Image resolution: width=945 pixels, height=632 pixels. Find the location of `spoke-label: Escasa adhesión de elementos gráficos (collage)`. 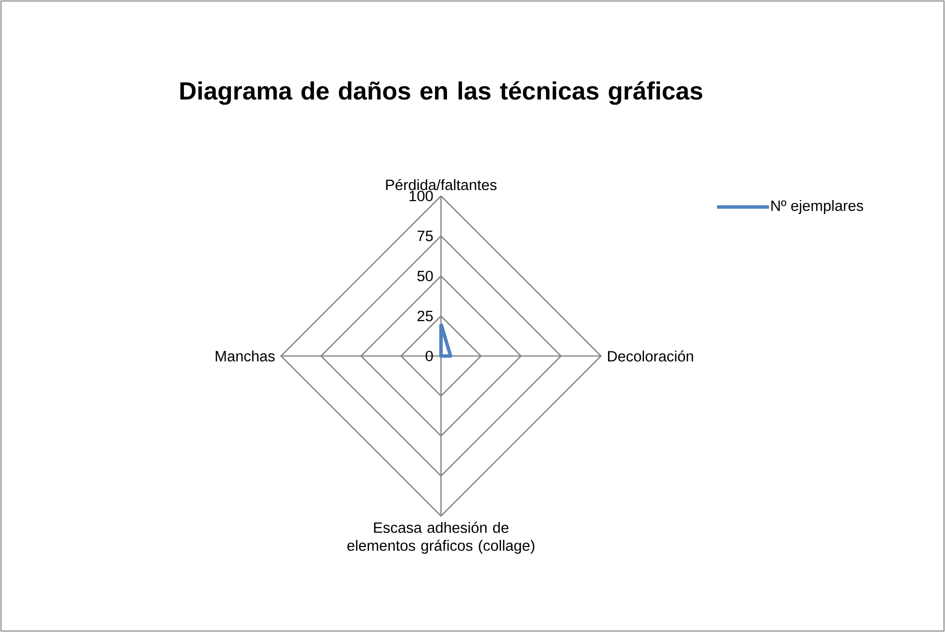

spoke-label: Escasa adhesión de elementos gráficos (collage) is located at coordinates (440, 538).